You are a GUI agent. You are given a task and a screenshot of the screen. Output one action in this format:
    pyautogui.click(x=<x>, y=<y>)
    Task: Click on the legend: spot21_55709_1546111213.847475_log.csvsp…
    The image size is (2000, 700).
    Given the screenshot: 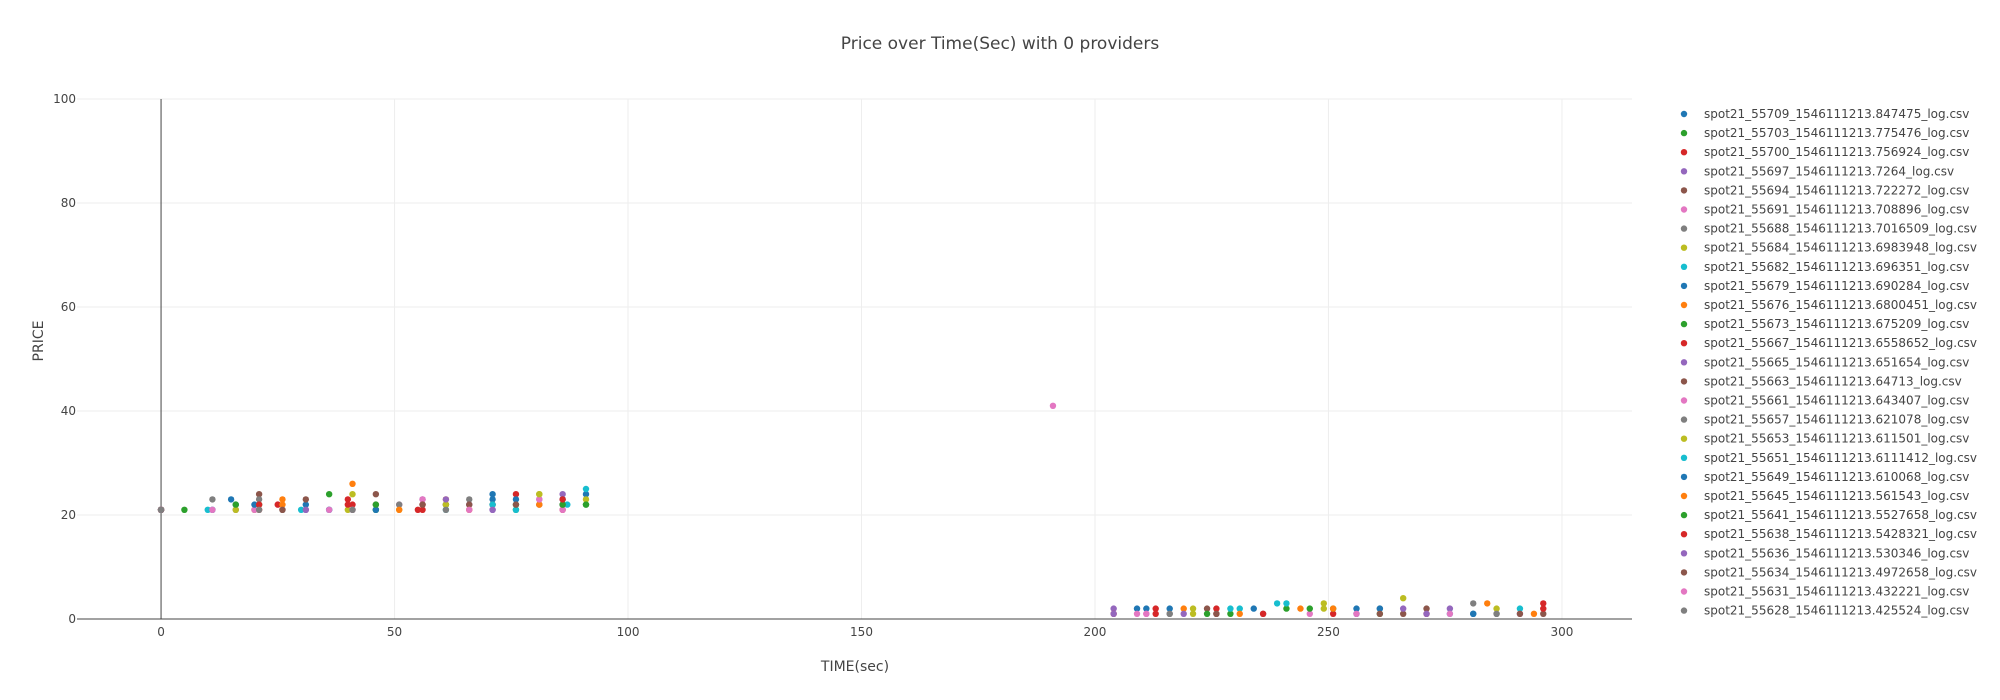 What is the action you would take?
    pyautogui.click(x=1828, y=362)
    